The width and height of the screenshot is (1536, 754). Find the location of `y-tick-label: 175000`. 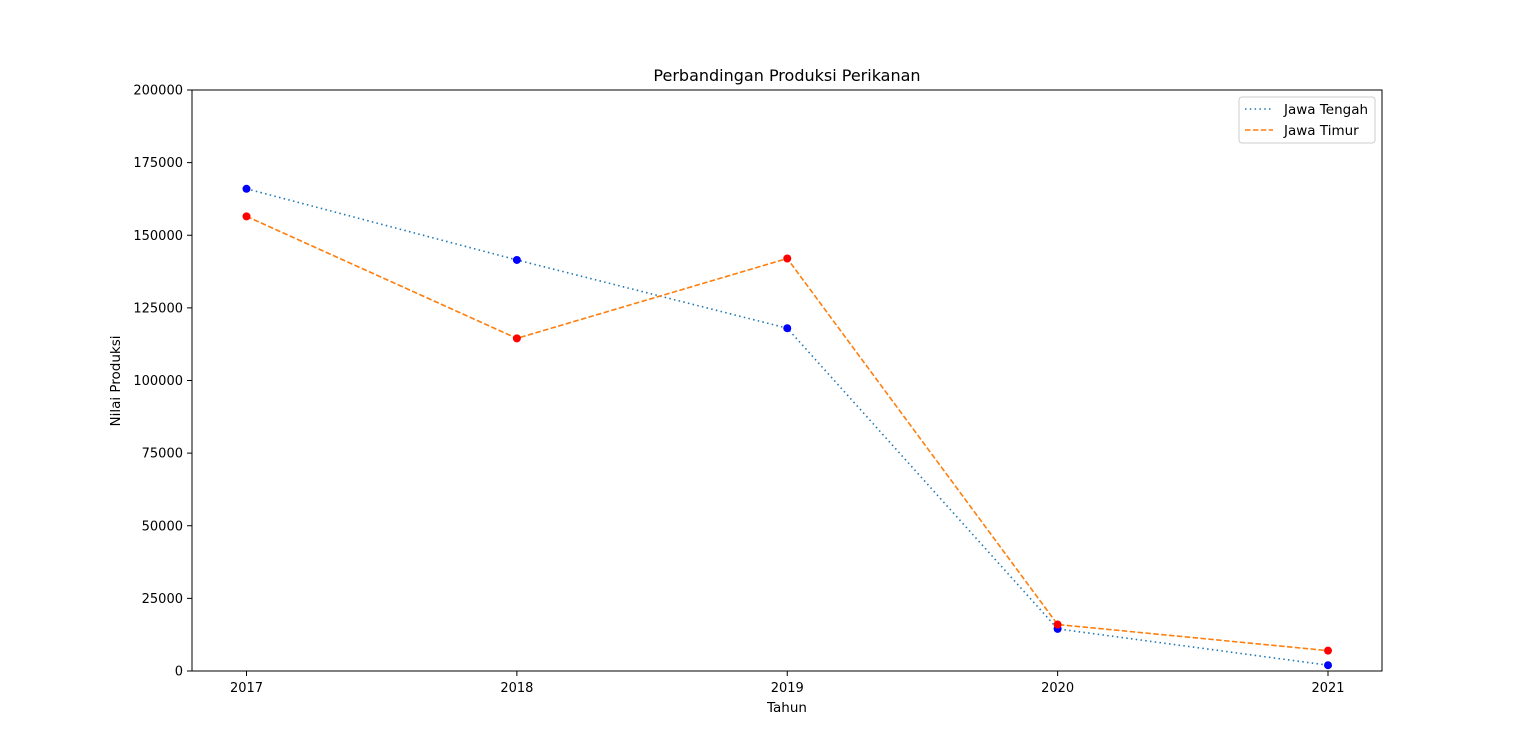

y-tick-label: 175000 is located at coordinates (158, 163).